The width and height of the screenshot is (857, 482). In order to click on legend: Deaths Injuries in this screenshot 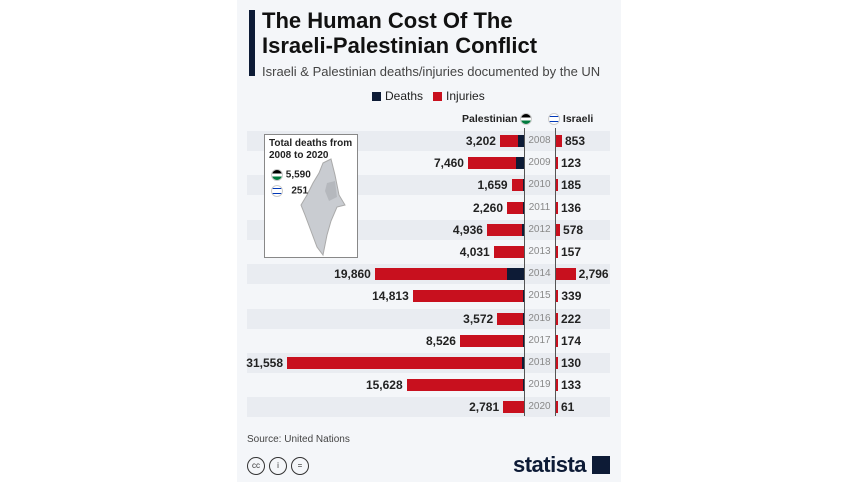, I will do `click(428, 96)`.